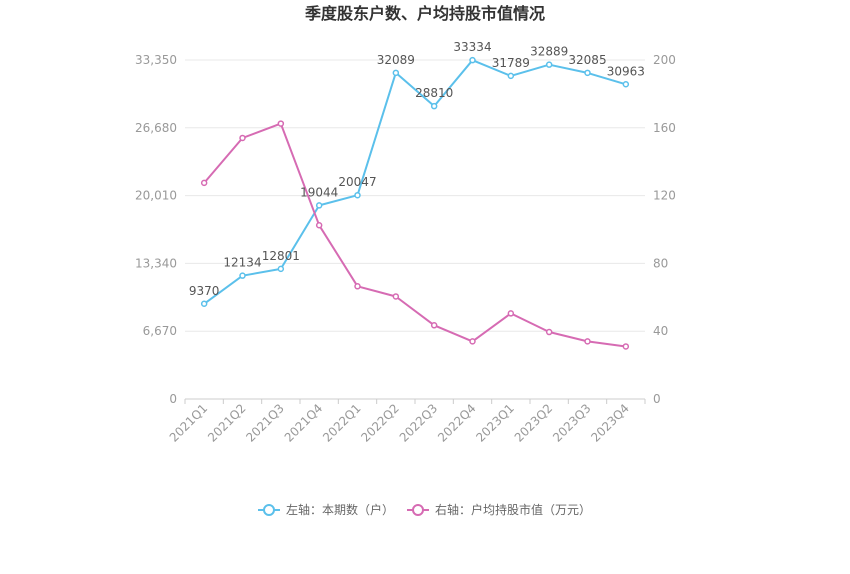 This screenshot has width=850, height=574. What do you see at coordinates (173, 399) in the screenshot?
I see `left-tick-label: 0` at bounding box center [173, 399].